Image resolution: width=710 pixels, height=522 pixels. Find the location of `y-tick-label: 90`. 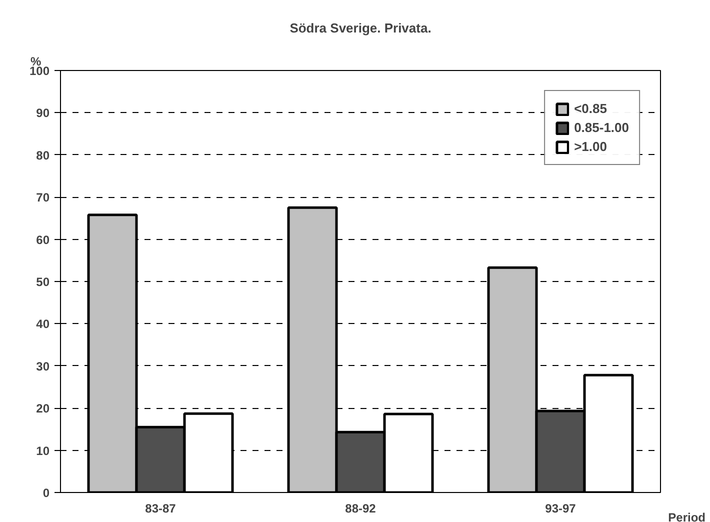

y-tick-label: 90 is located at coordinates (43, 113).